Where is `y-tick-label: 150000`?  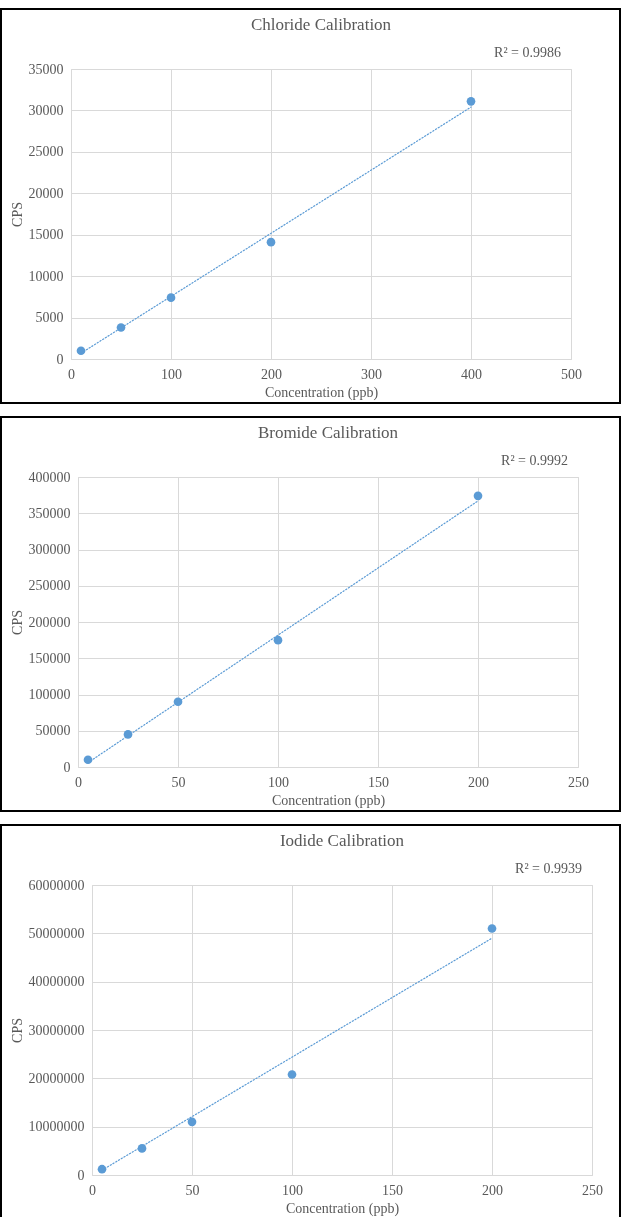
y-tick-label: 150000 is located at coordinates (49, 658).